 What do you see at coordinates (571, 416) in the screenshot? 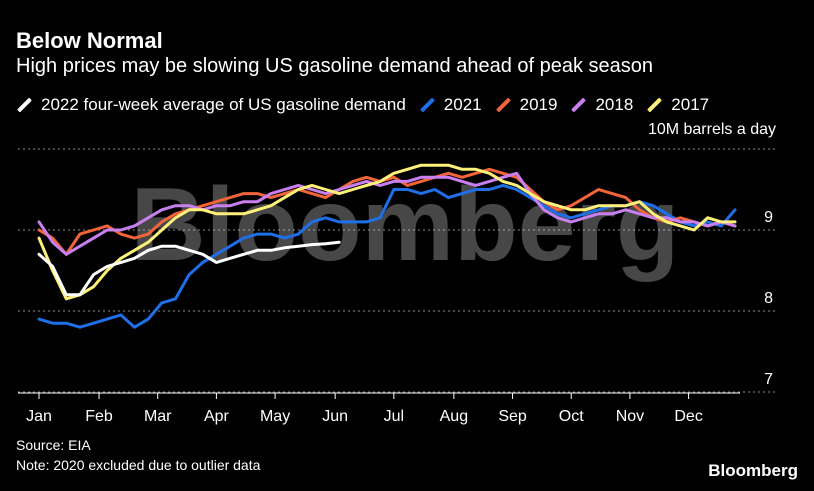
I see `x-tick-label: Oct` at bounding box center [571, 416].